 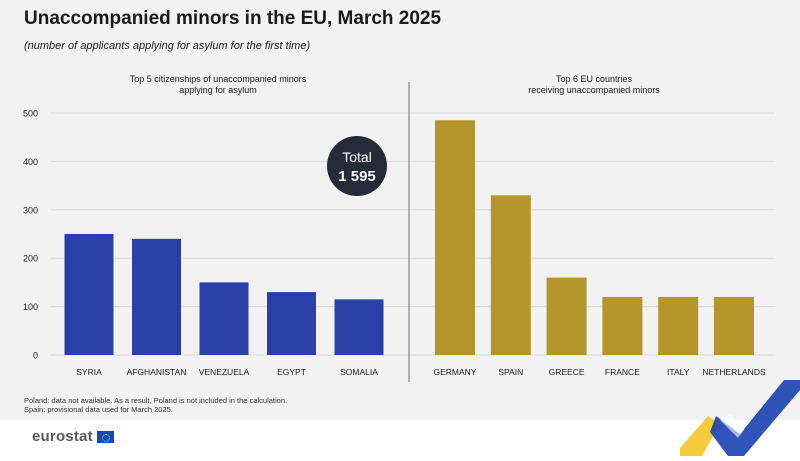 What do you see at coordinates (594, 90) in the screenshot?
I see `panel-title-line: receiving unaccompanied minors` at bounding box center [594, 90].